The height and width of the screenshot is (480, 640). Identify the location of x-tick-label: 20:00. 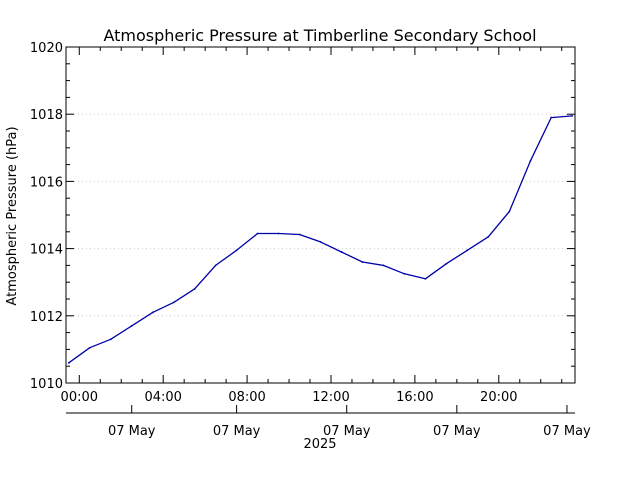
(498, 397).